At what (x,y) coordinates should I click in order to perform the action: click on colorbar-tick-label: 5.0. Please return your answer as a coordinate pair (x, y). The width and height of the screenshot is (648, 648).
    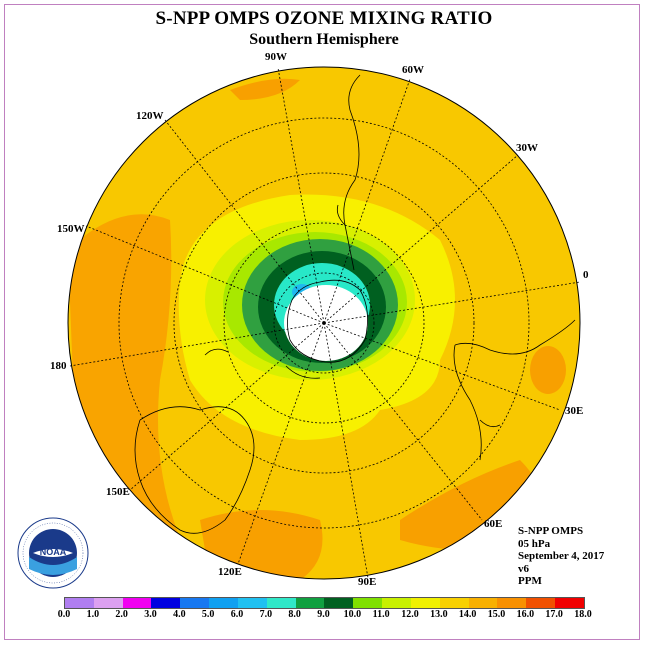
    Looking at the image, I should click on (208, 614).